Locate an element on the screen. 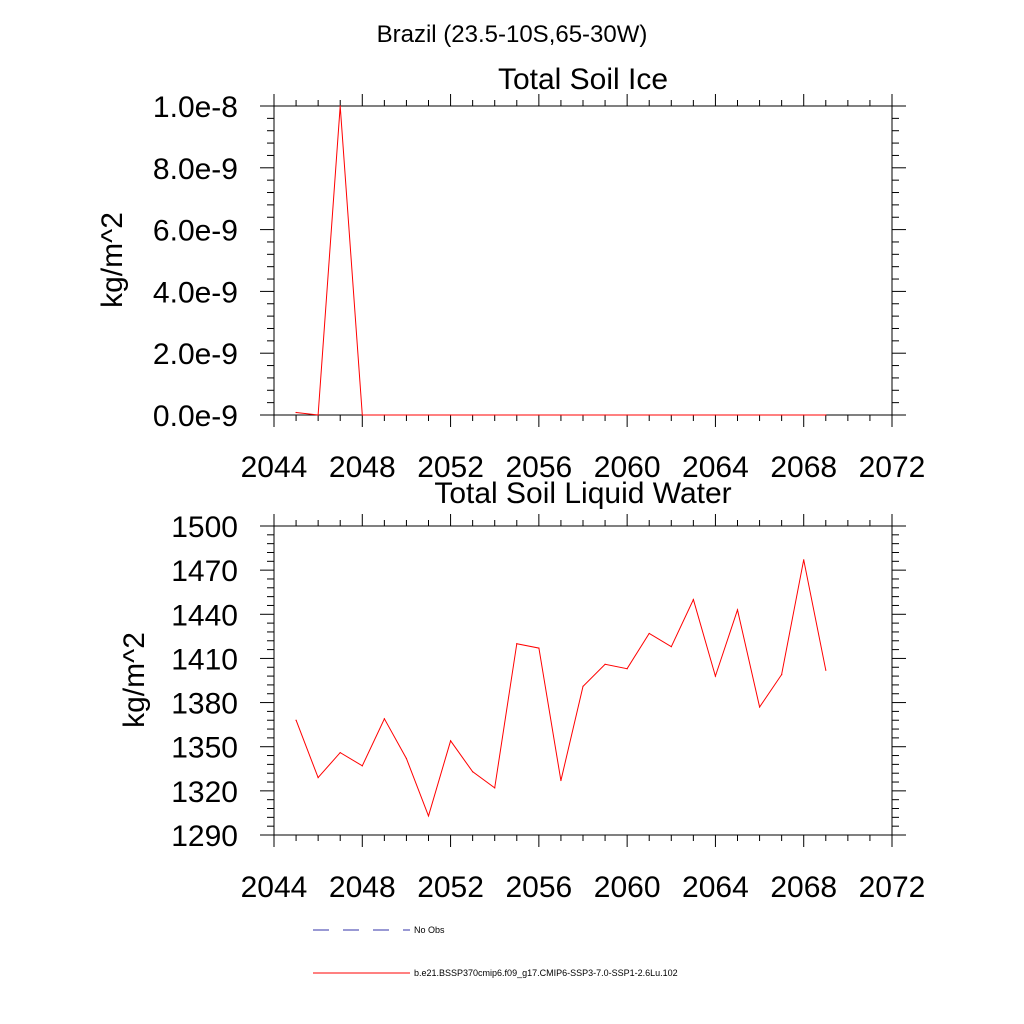 The image size is (1024, 1024). y-tick-label: 1380 is located at coordinates (204, 704).